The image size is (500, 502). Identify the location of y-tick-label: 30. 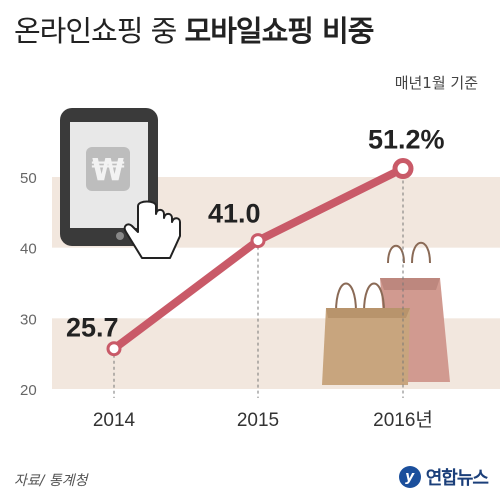
(28, 319).